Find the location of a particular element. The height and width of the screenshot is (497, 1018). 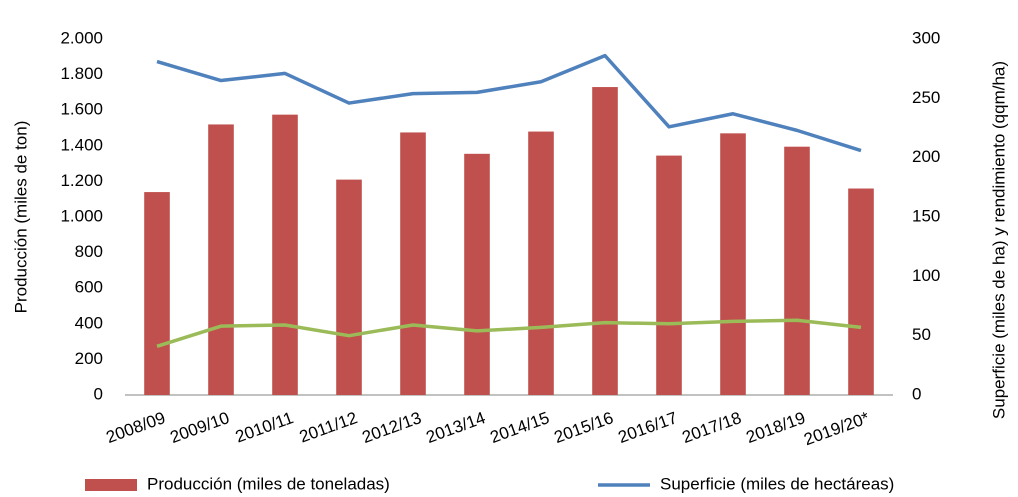

x-tick-label: 2017/18 is located at coordinates (712, 427).